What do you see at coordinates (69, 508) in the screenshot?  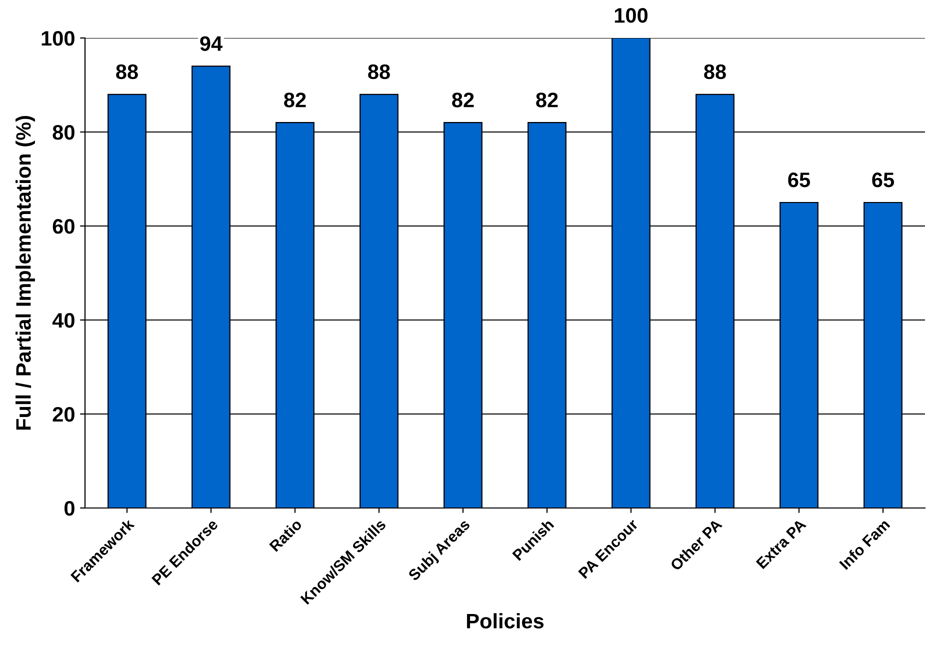 I see `y-tick-label: 0` at bounding box center [69, 508].